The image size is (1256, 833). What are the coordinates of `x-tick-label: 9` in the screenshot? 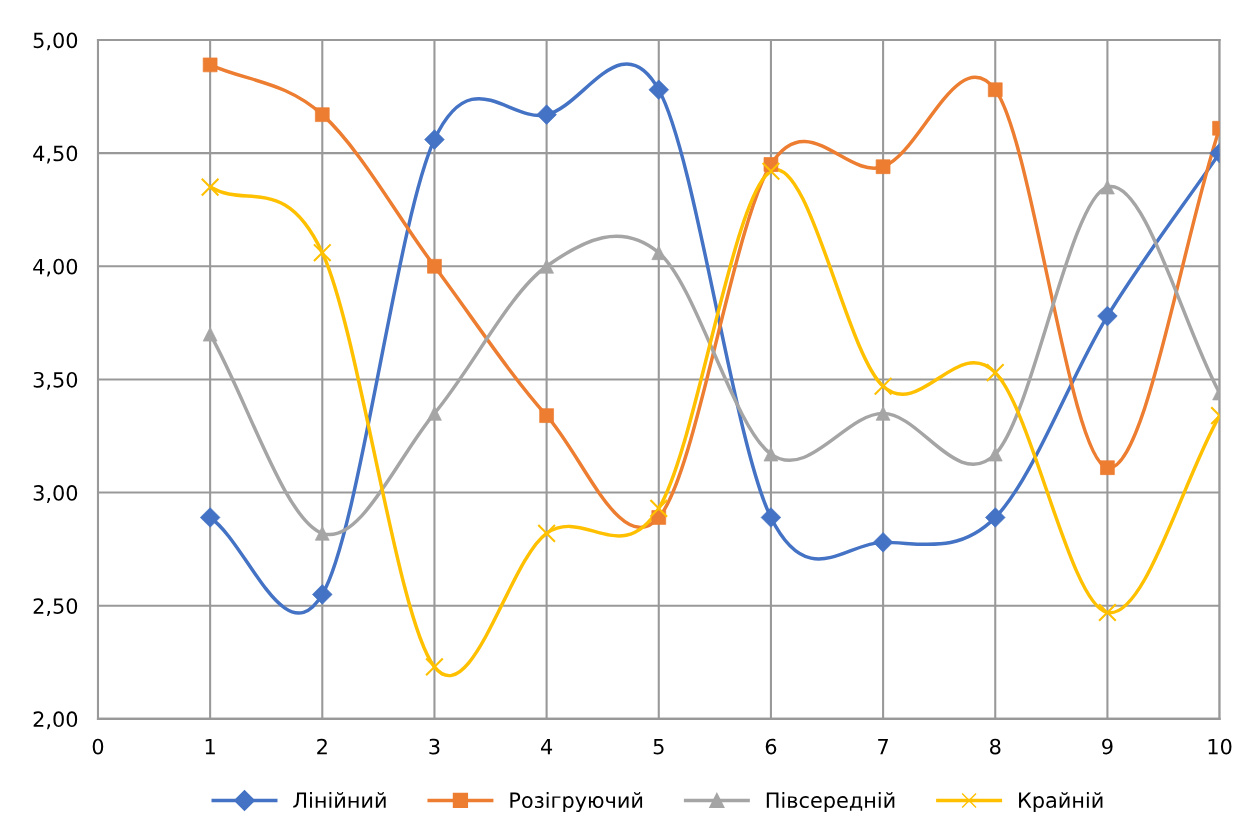 It's located at (1107, 746).